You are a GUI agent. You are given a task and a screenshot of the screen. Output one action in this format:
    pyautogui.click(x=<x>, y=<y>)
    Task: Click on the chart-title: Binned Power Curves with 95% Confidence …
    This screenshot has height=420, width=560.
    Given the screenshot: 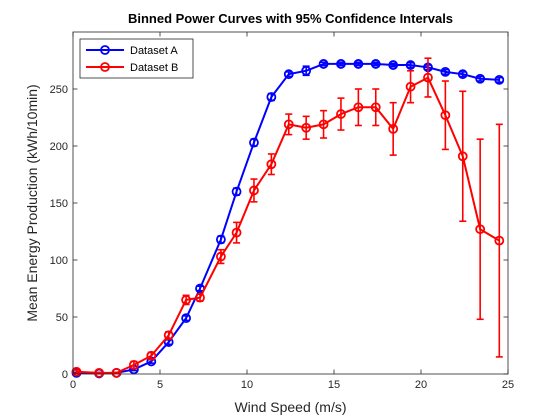 What is the action you would take?
    pyautogui.click(x=290, y=18)
    